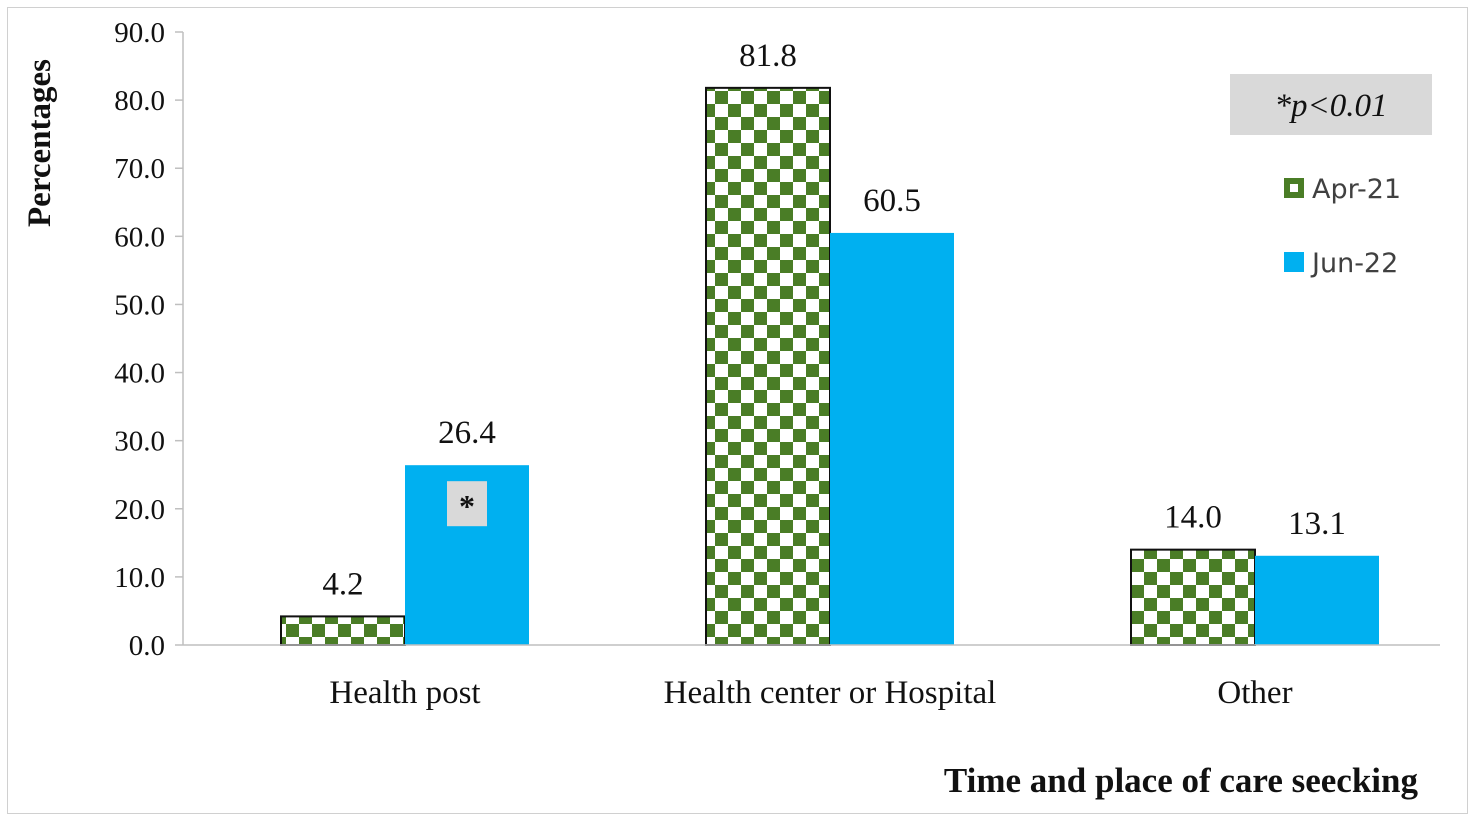  What do you see at coordinates (1317, 600) in the screenshot?
I see `bar-jun-22-other` at bounding box center [1317, 600].